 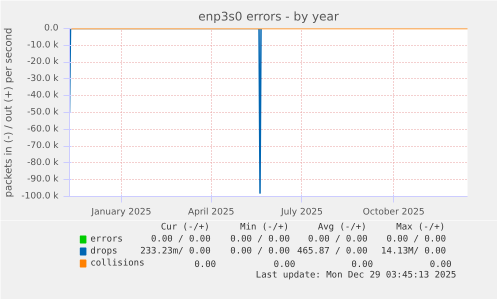 What do you see at coordinates (393, 213) in the screenshot?
I see `x-tick-label: October 2025` at bounding box center [393, 213].